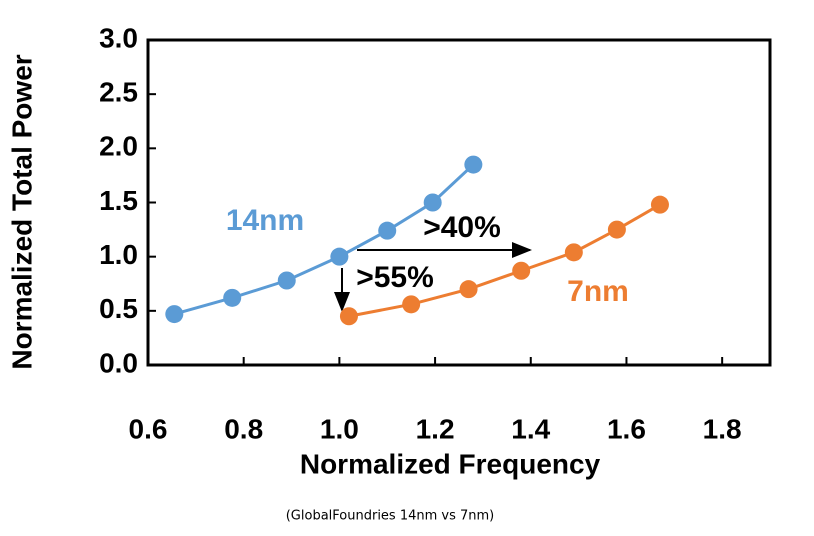  Describe the element at coordinates (722, 428) in the screenshot. I see `x-tick-label: 1.8` at that location.